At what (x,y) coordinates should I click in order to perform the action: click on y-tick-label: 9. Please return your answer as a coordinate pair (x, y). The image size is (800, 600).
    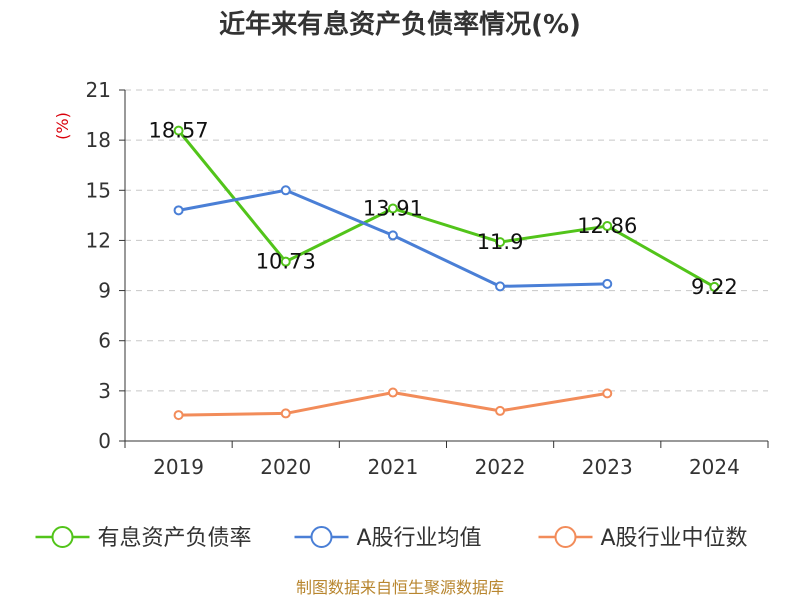
    Looking at the image, I should click on (104, 291).